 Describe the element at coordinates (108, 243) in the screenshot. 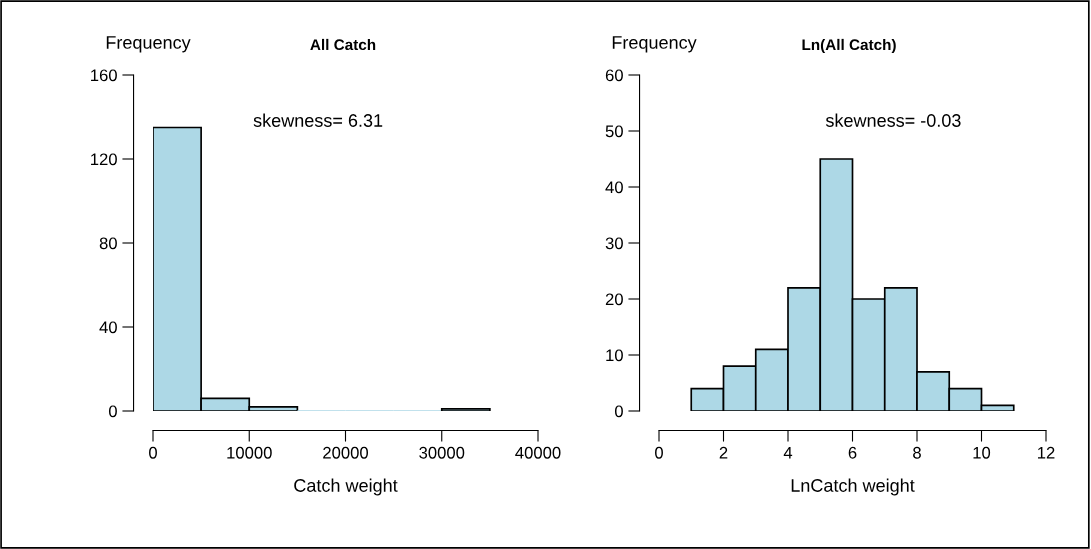

I see `y-tick-label: 80` at that location.